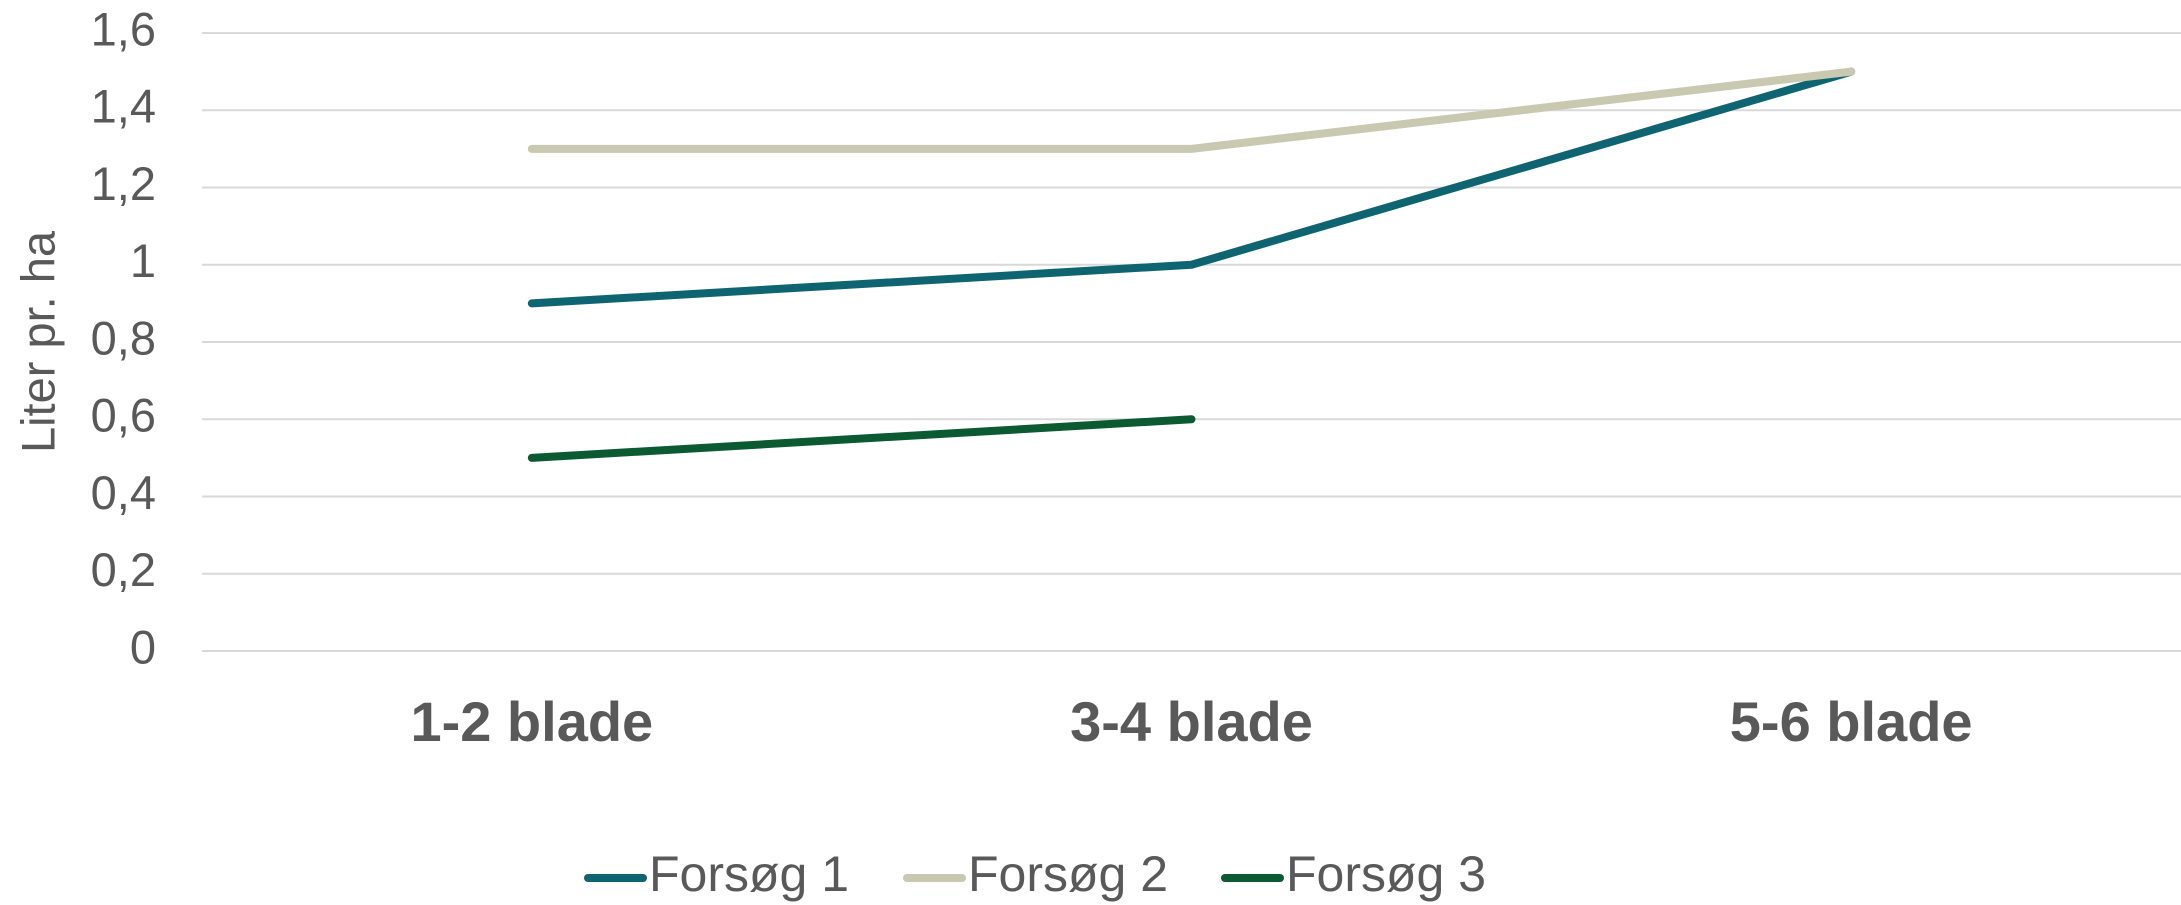 This screenshot has width=2181, height=905. I want to click on y-tick-label: 0,6, so click(123, 415).